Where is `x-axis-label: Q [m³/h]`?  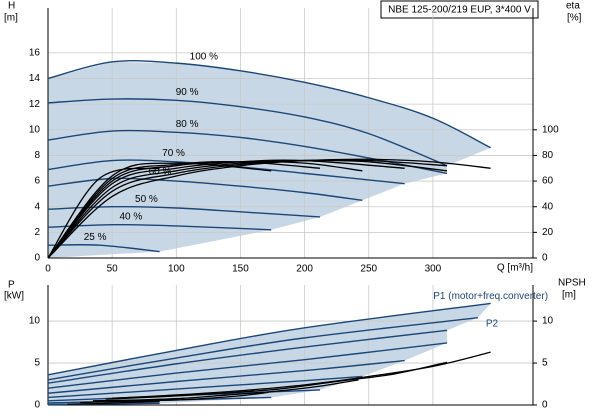 x-axis-label: Q [m³/h] is located at coordinates (515, 268).